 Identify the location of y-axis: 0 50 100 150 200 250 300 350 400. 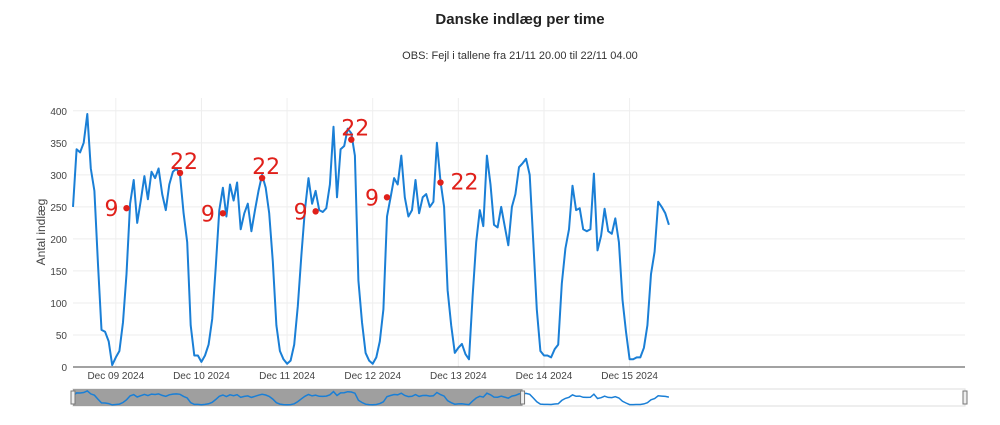
(58, 240).